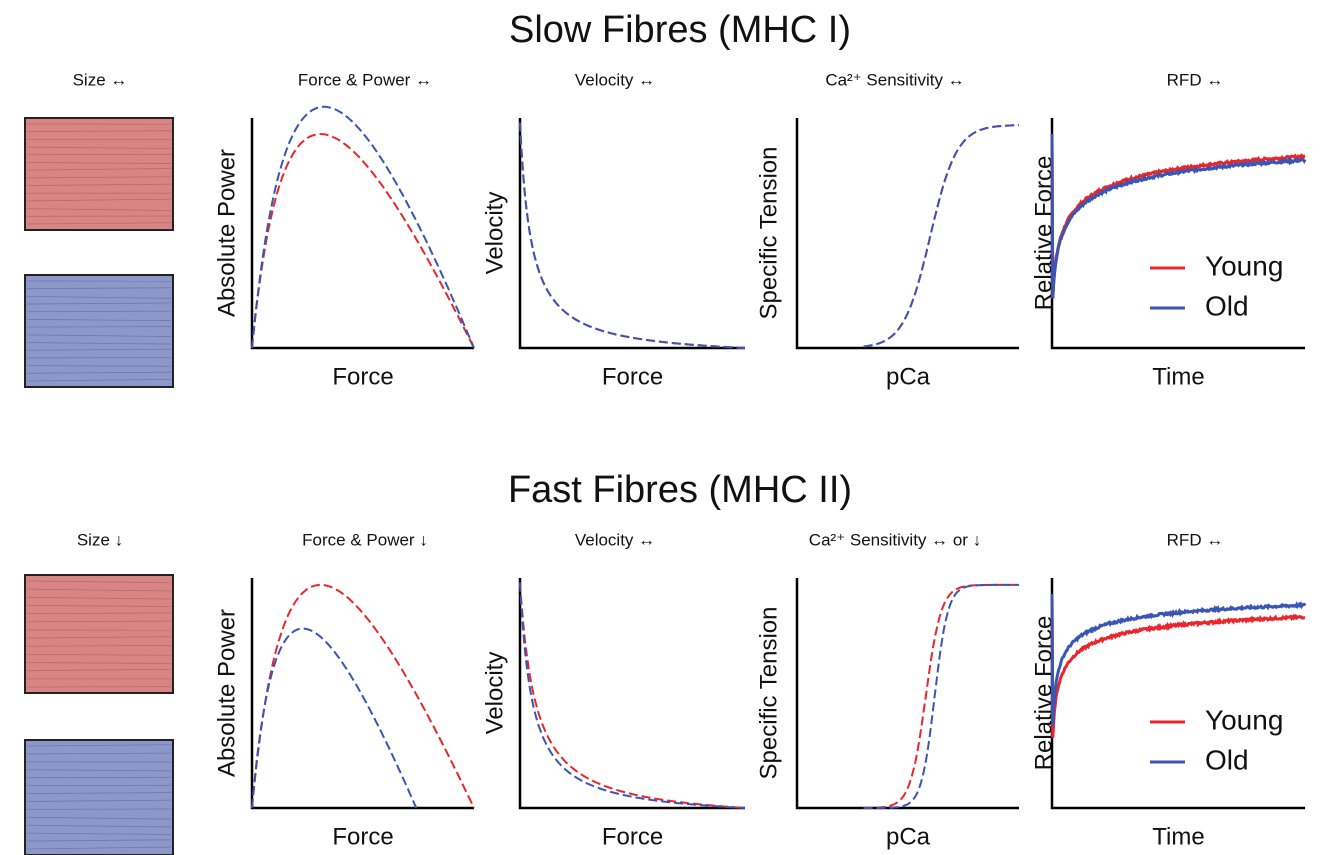 The image size is (1320, 855). What do you see at coordinates (100, 539) in the screenshot?
I see `panel-header: Size ↓` at bounding box center [100, 539].